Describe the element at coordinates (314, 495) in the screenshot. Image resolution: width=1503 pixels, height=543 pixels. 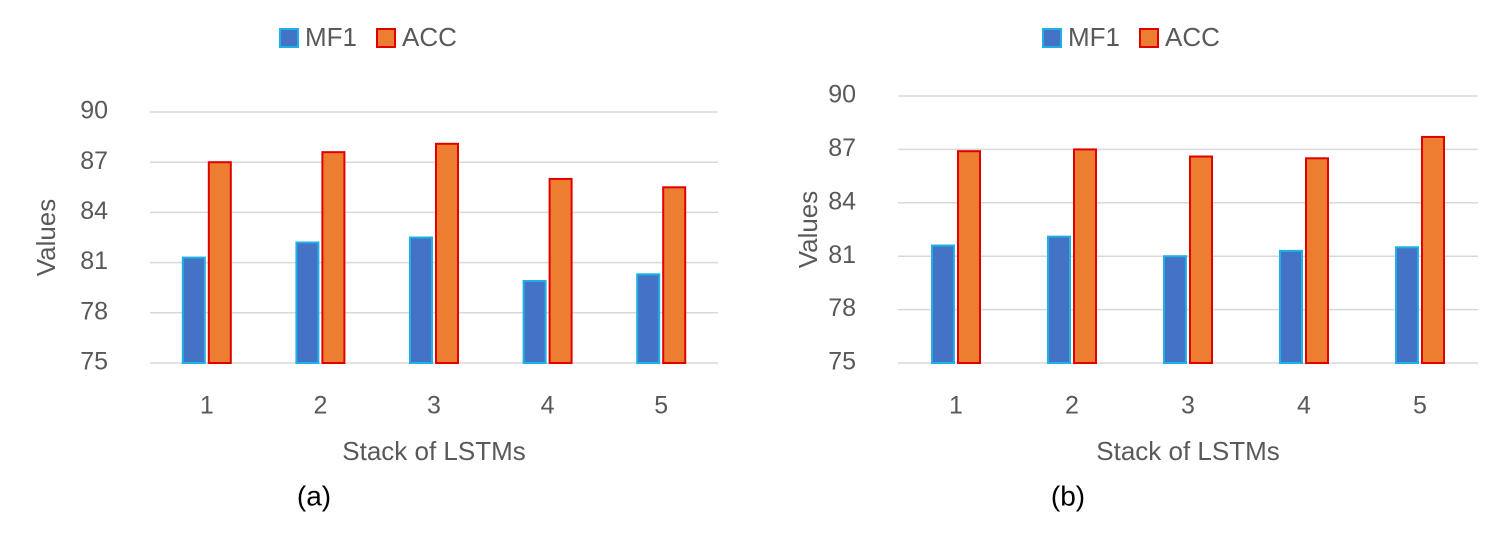
I see `caption: (a)` at that location.